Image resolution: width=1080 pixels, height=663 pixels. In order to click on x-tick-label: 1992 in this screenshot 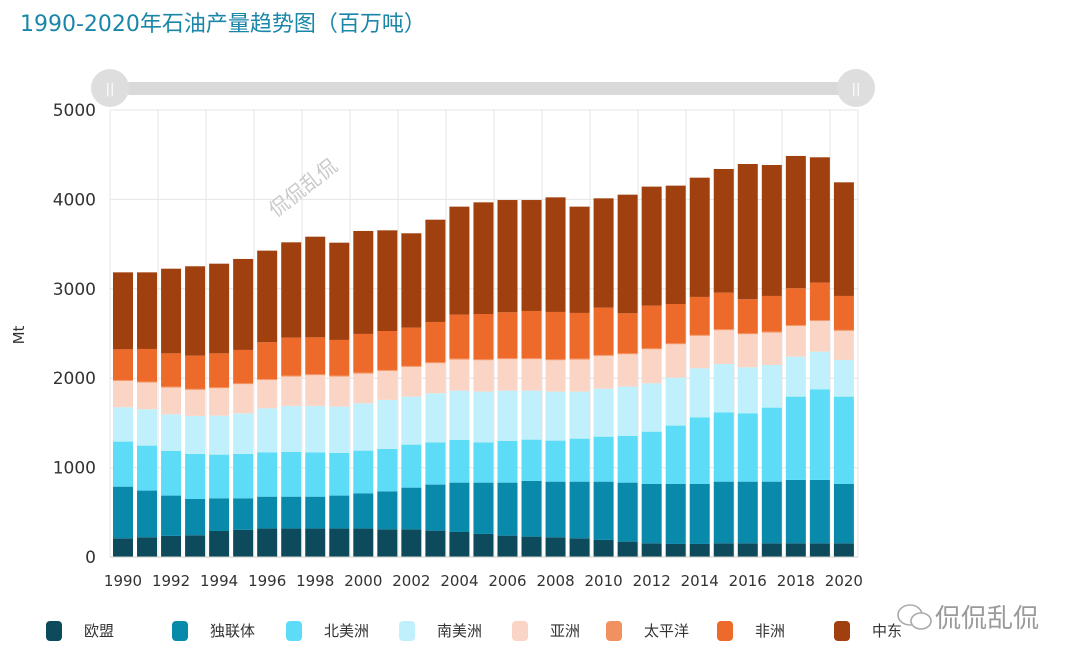, I will do `click(171, 581)`.